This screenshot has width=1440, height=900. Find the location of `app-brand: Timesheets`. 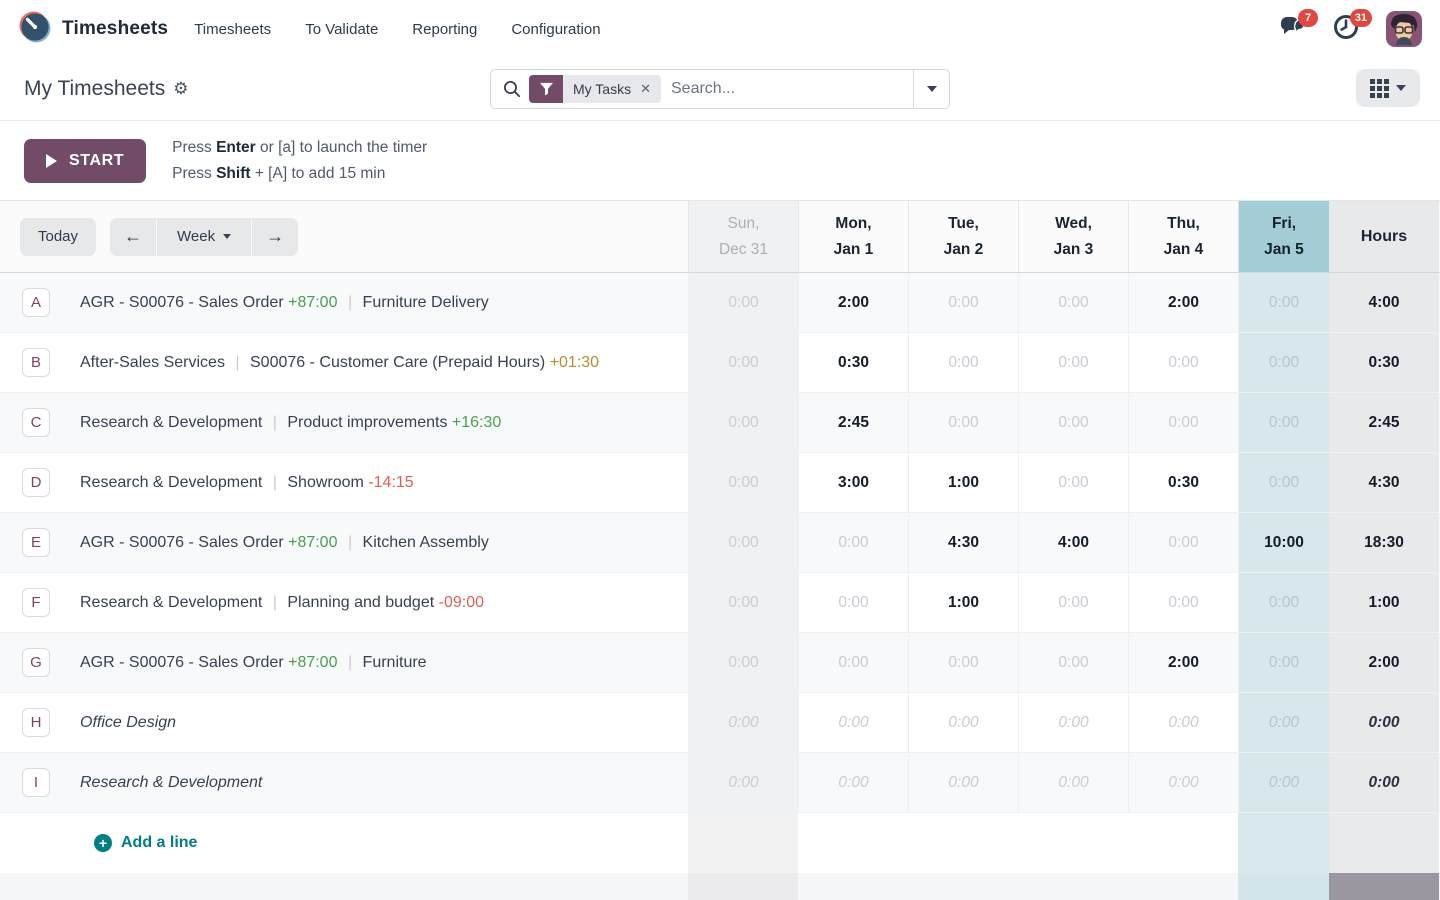

app-brand: Timesheets is located at coordinates (93, 29).